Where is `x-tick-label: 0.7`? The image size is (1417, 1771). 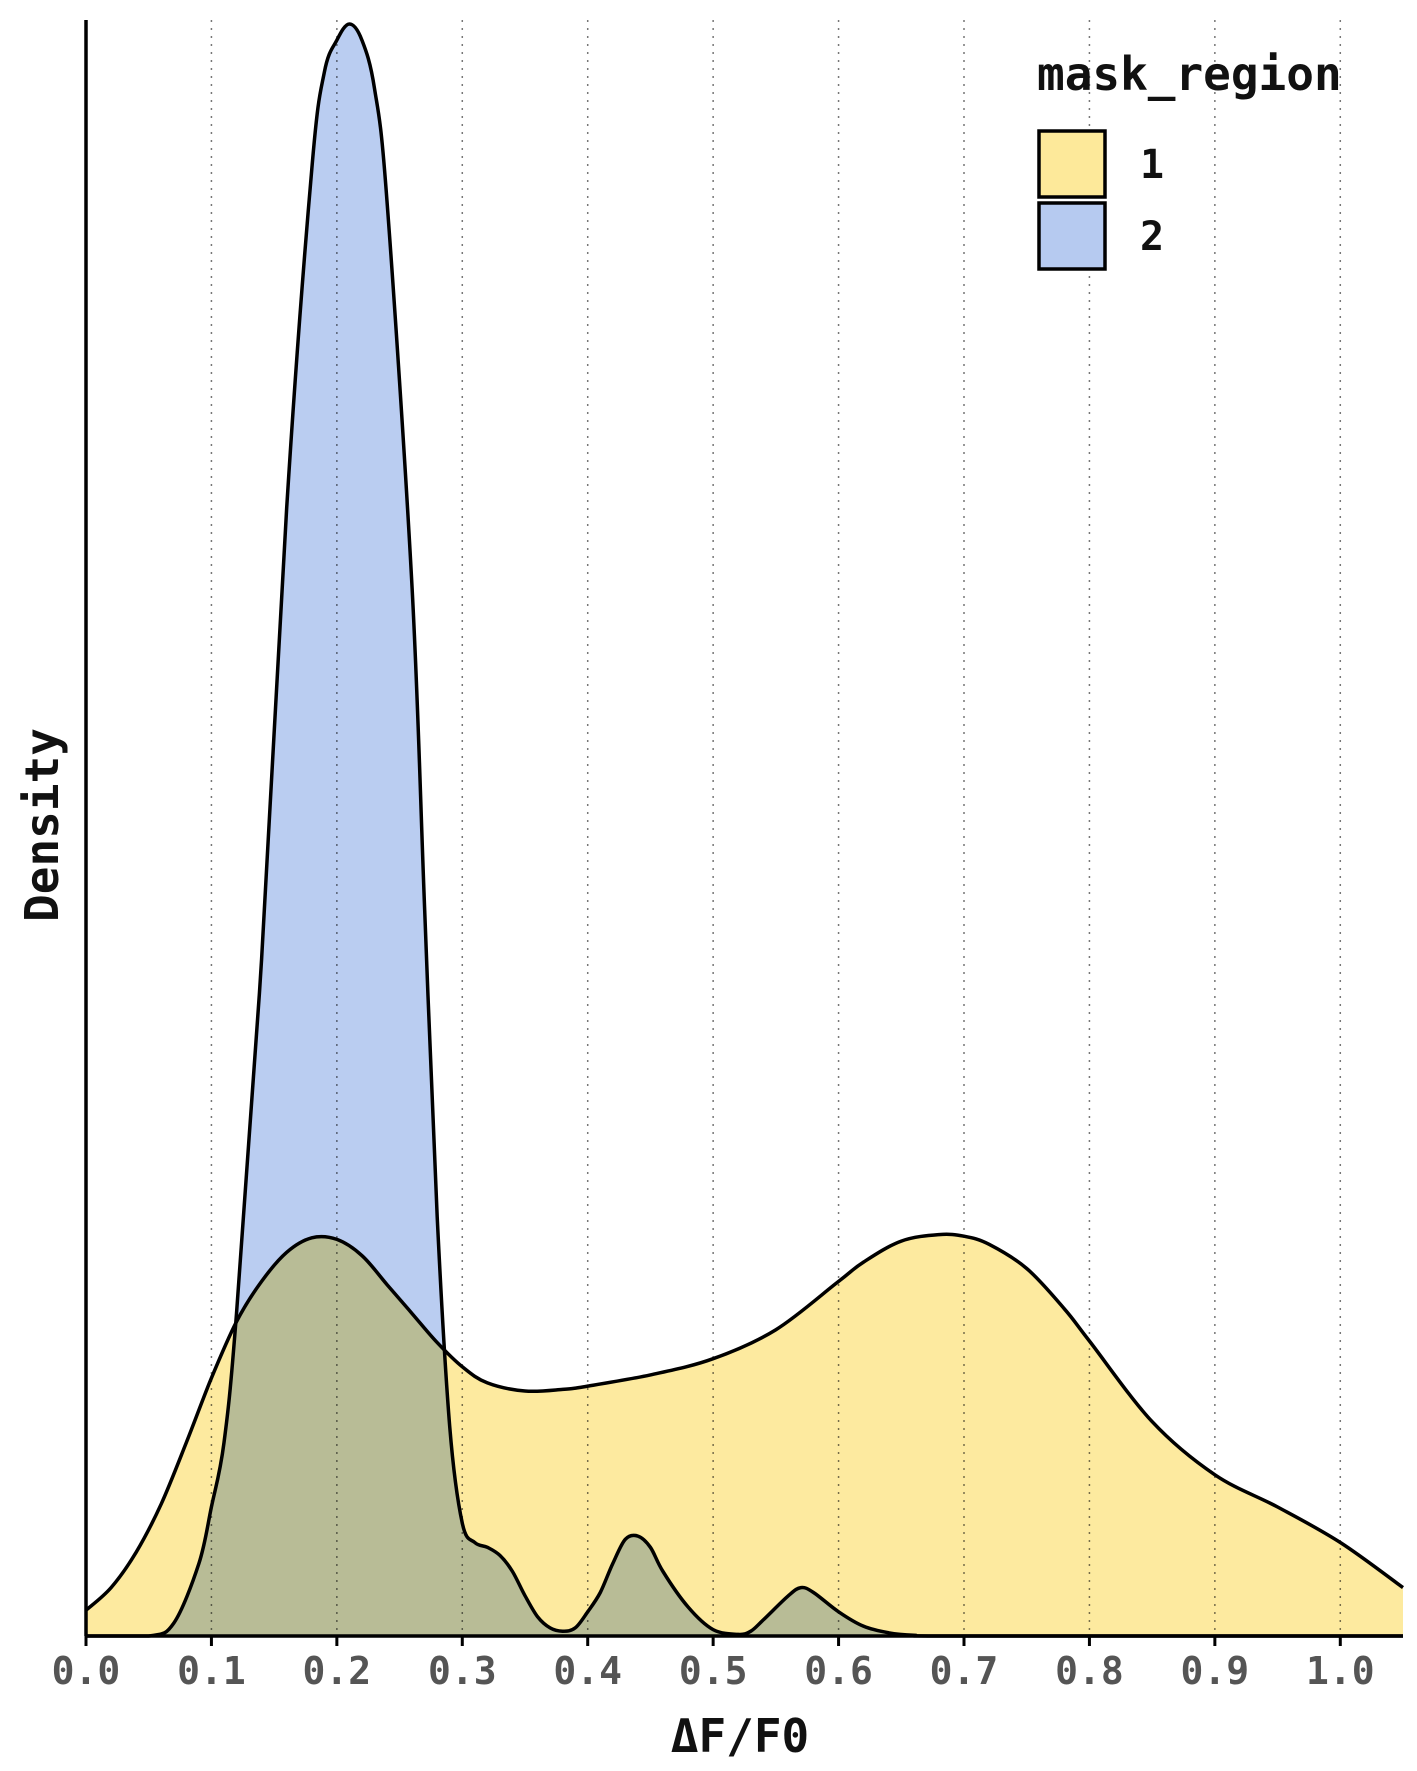 x-tick-label: 0.7 is located at coordinates (964, 1671).